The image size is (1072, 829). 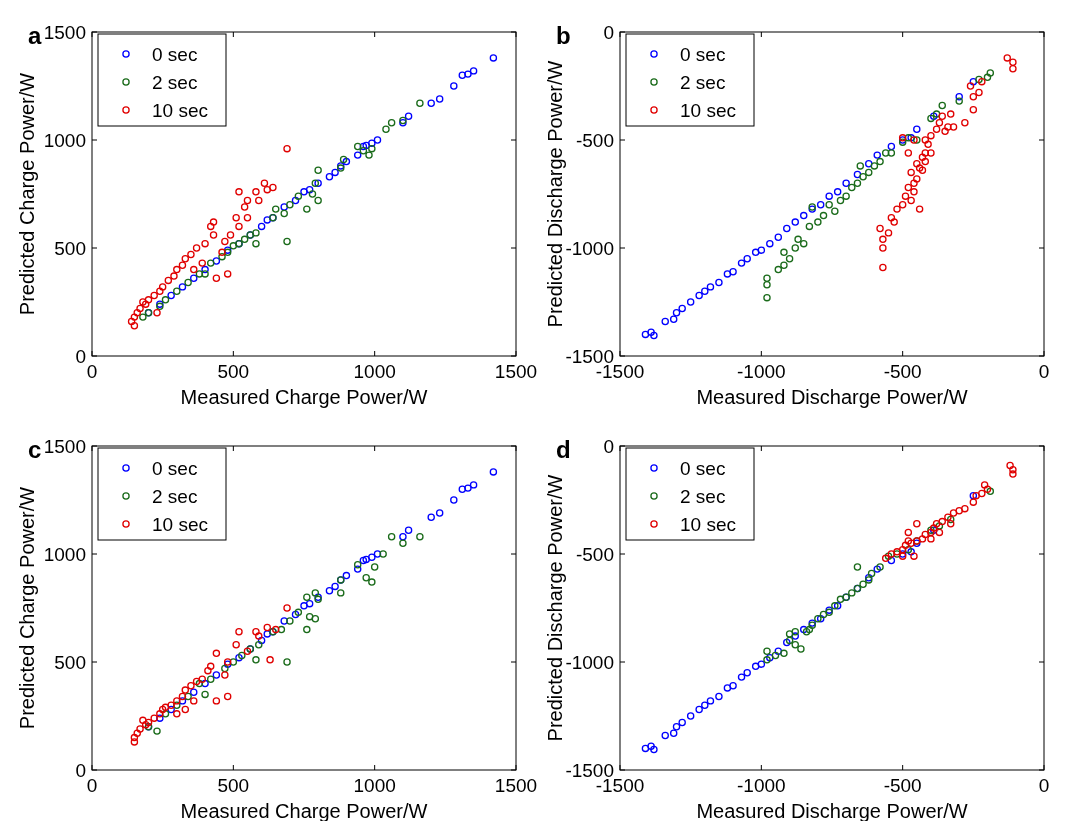 I want to click on x-axis-title: Measured Discharge Power/W, so click(x=832, y=397).